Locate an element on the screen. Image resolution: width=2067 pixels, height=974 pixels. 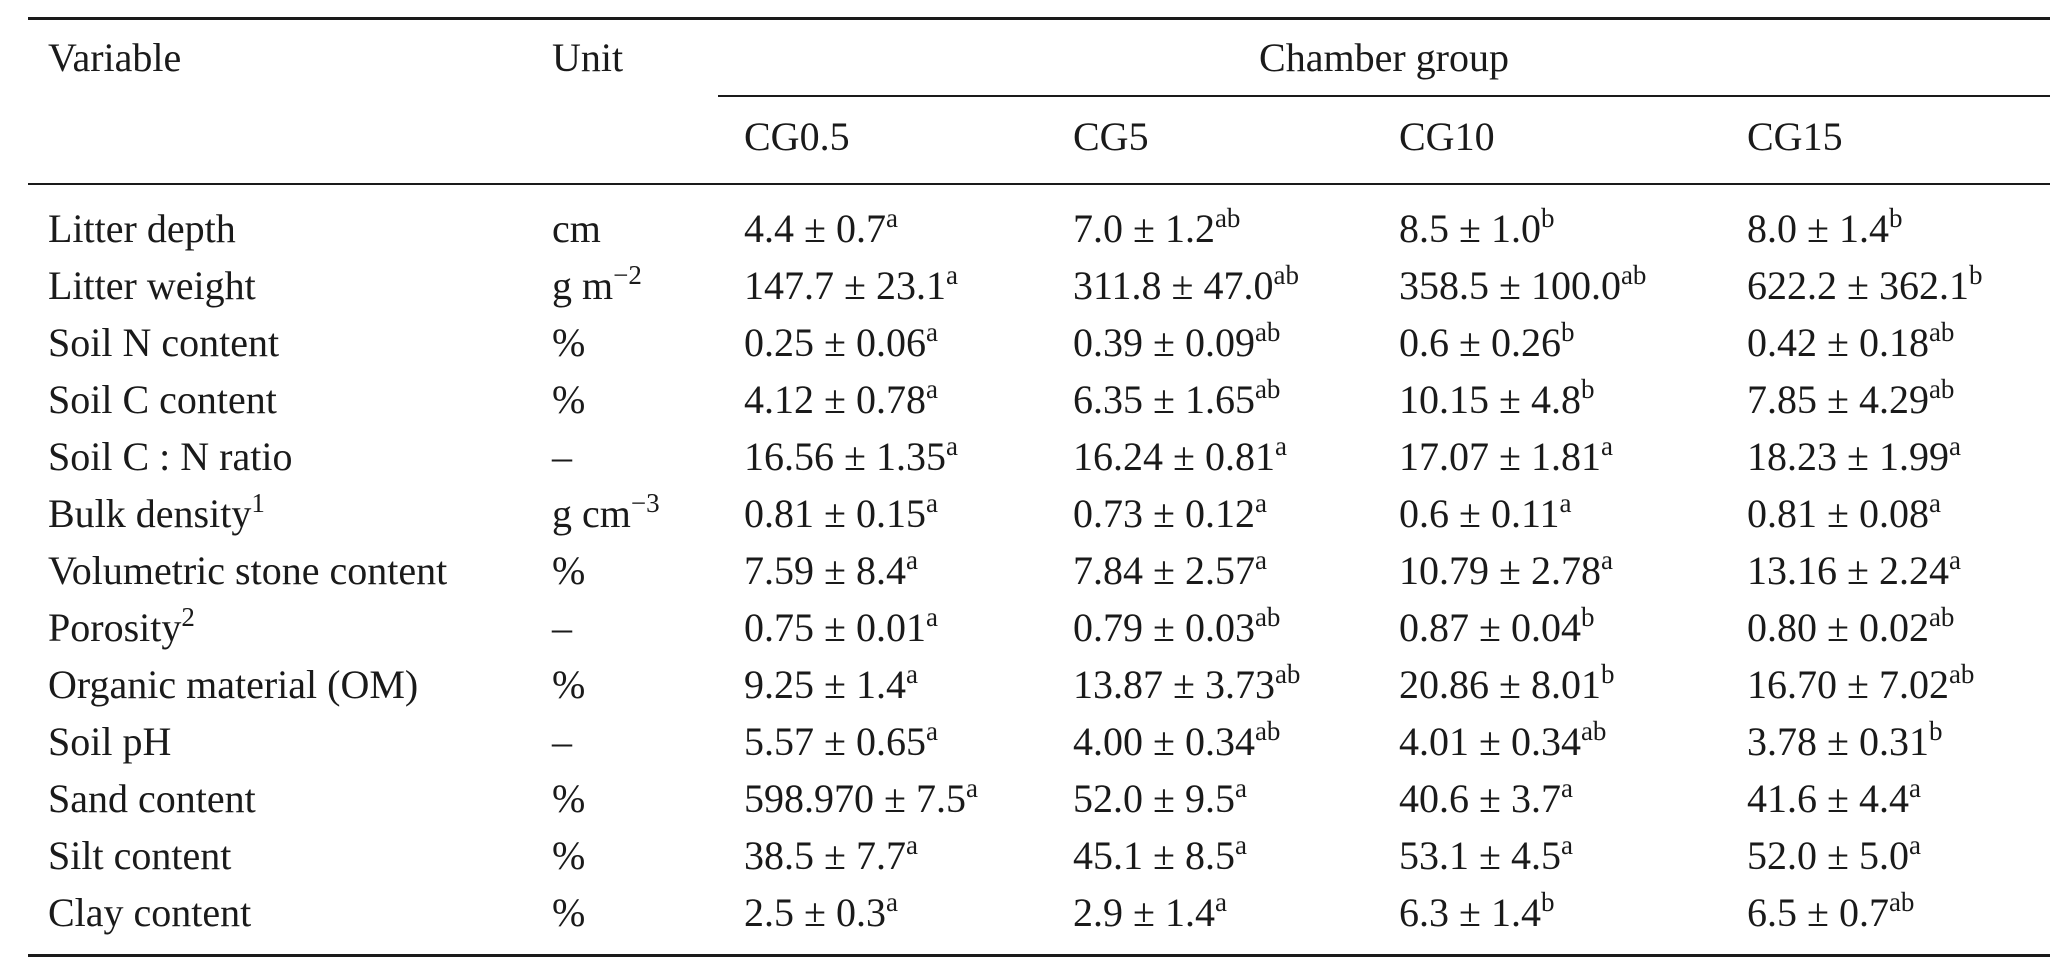
table-cell-variable: Litter weight is located at coordinates (152, 286).